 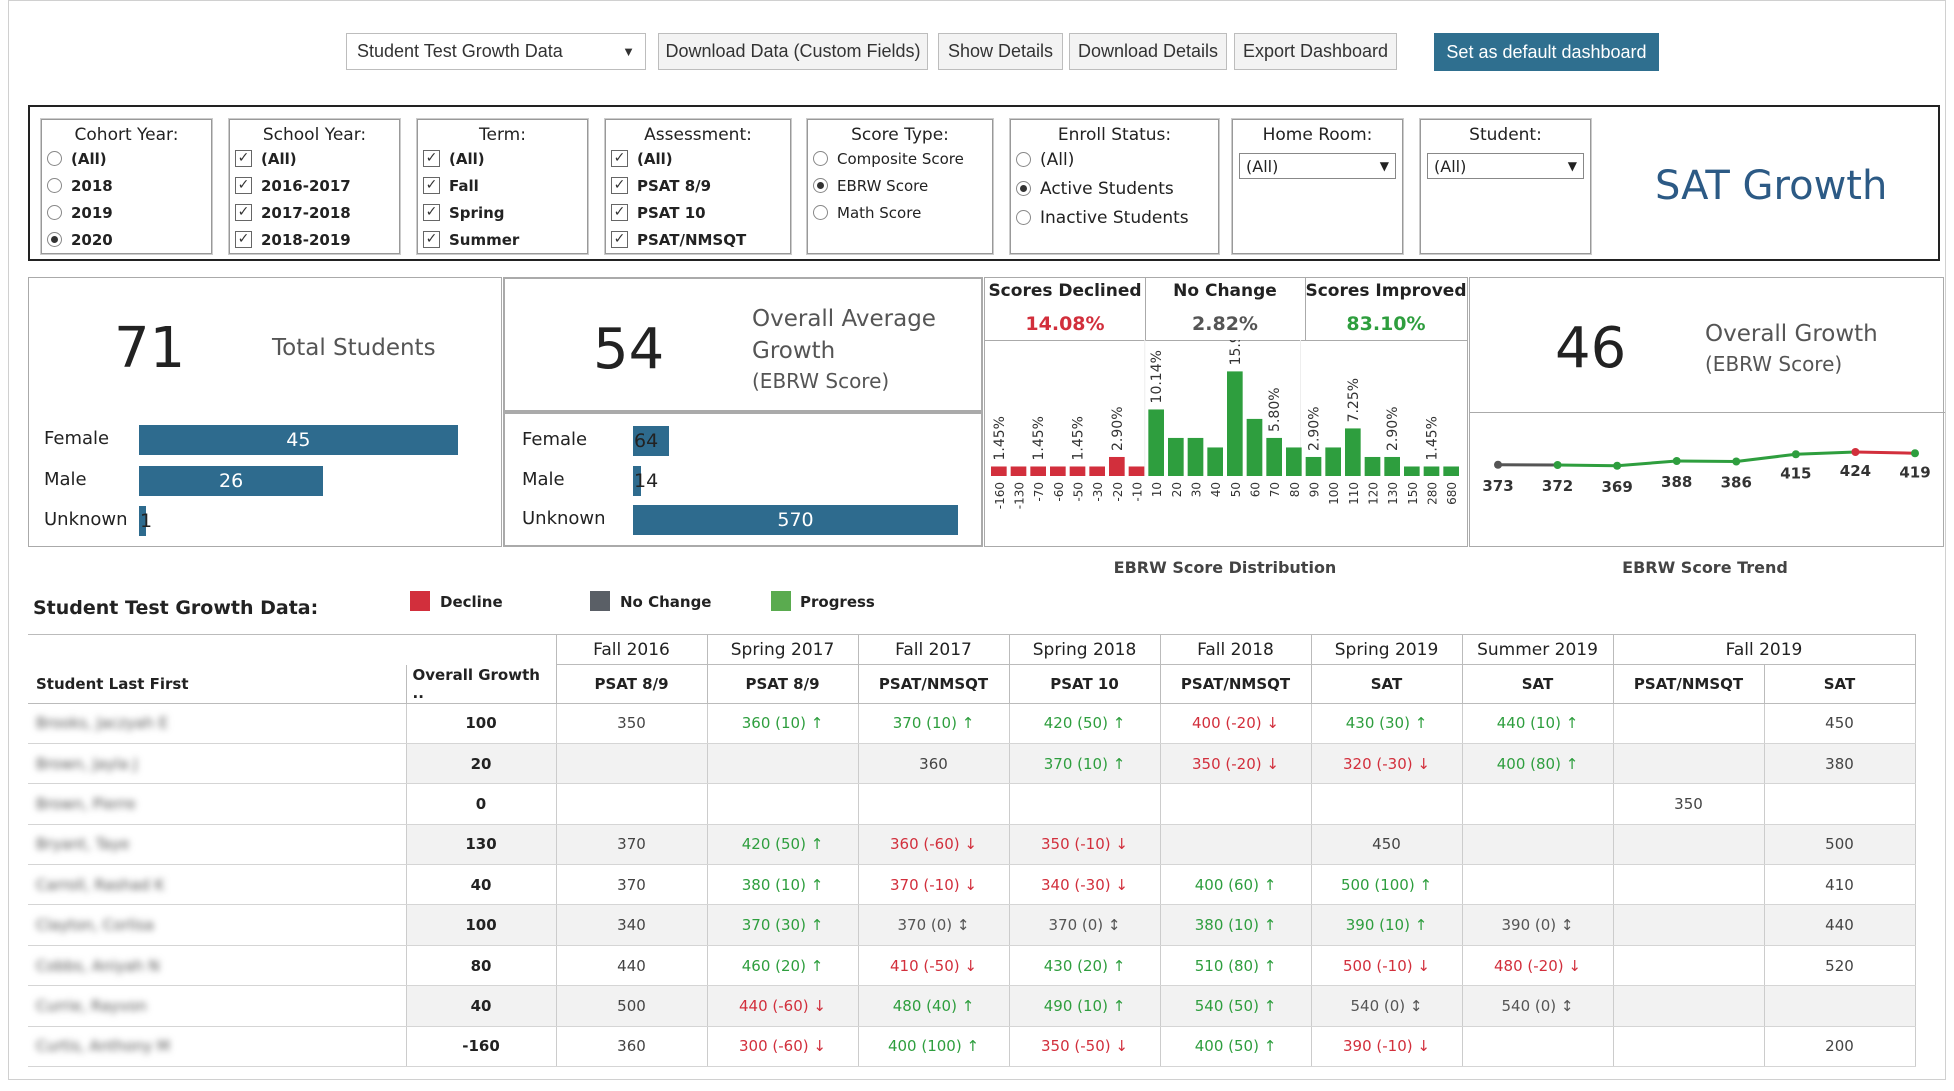 What do you see at coordinates (145, 521) in the screenshot?
I see `total-students-bar-unknown: 1` at bounding box center [145, 521].